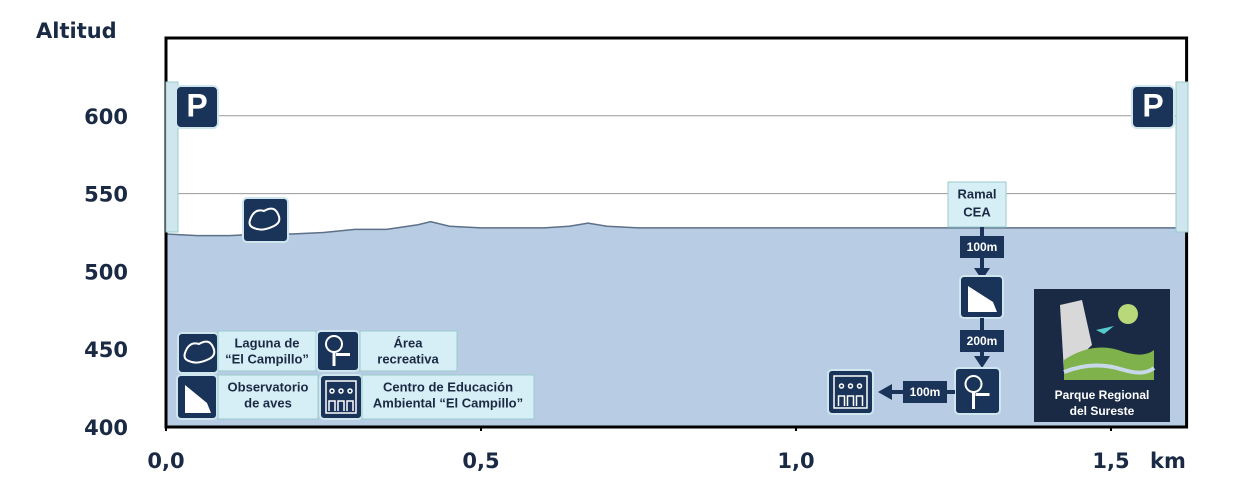 Image resolution: width=1239 pixels, height=500 pixels. I want to click on x-tick-label: 1,5, so click(1110, 461).